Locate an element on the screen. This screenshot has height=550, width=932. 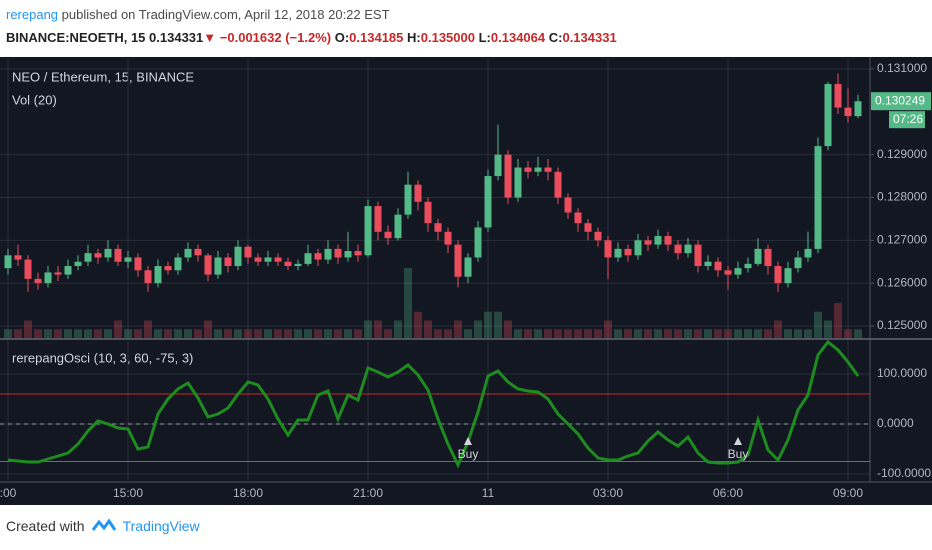
o-label: O: is located at coordinates (342, 37).